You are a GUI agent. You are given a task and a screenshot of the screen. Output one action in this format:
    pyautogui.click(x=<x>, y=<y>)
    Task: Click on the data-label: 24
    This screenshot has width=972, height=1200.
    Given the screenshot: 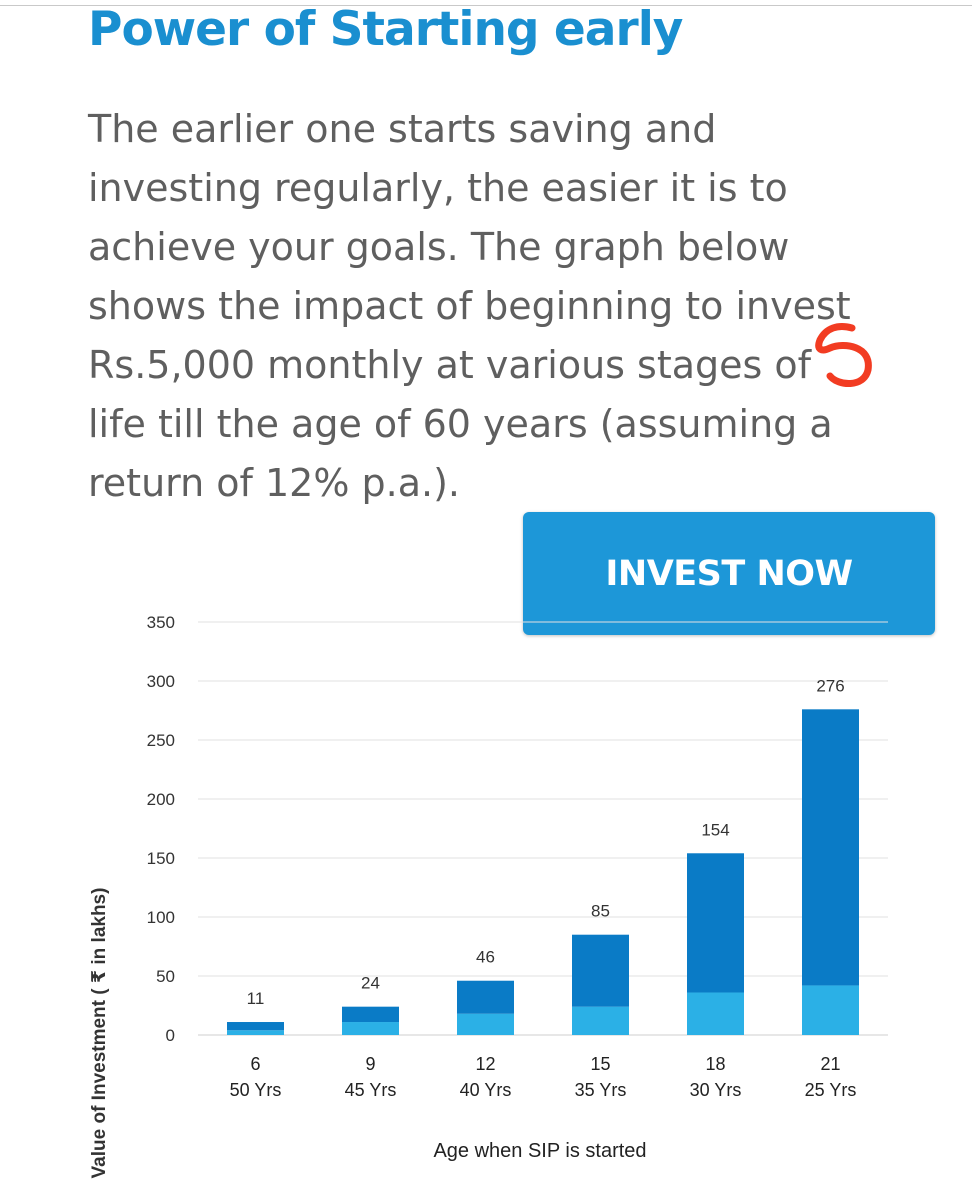 What is the action you would take?
    pyautogui.click(x=370, y=983)
    